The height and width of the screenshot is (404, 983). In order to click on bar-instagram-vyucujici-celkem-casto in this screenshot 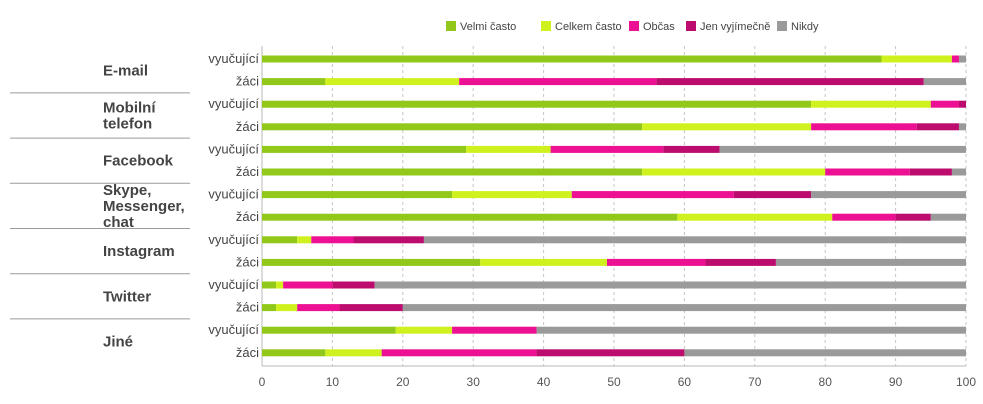, I will do `click(304, 240)`.